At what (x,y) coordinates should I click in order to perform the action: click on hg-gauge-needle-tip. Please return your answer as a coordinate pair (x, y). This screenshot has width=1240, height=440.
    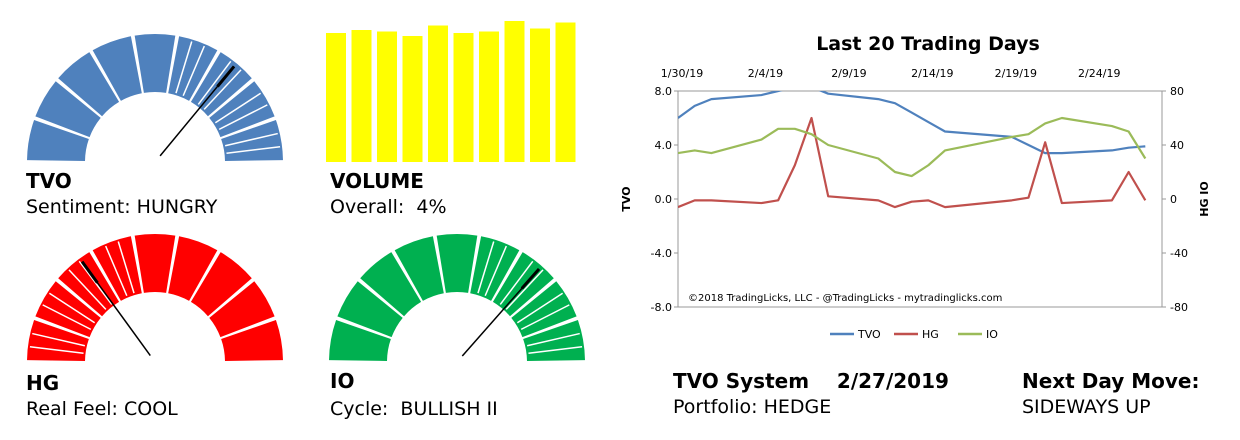
    Looking at the image, I should click on (89, 272).